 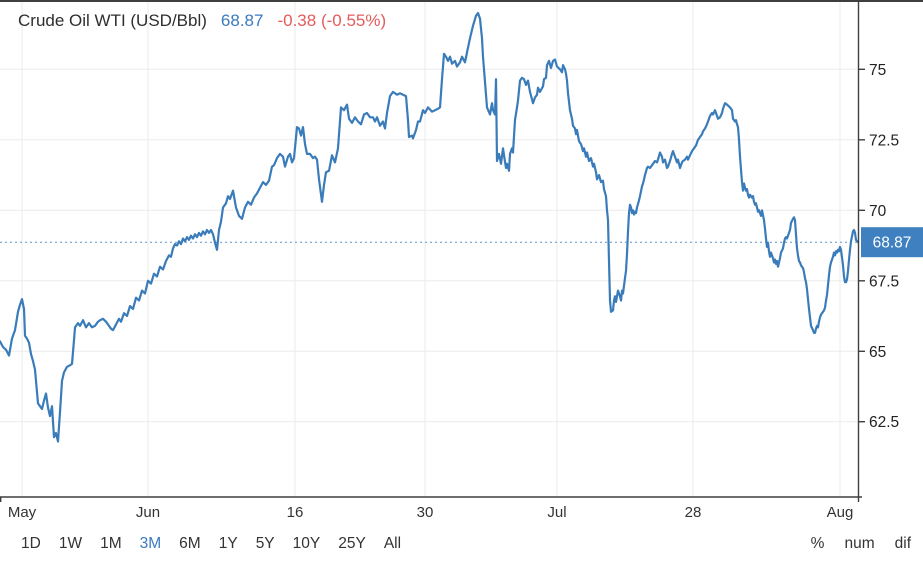 What do you see at coordinates (878, 211) in the screenshot?
I see `y-tick-label: 70` at bounding box center [878, 211].